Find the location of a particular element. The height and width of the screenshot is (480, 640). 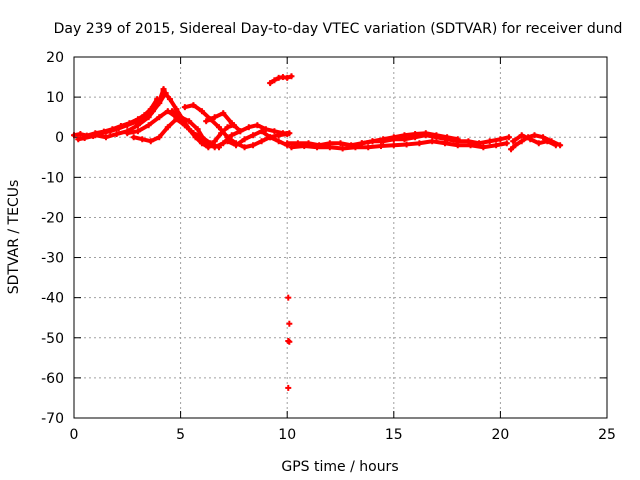

y-tick-label: -50 is located at coordinates (52, 339).